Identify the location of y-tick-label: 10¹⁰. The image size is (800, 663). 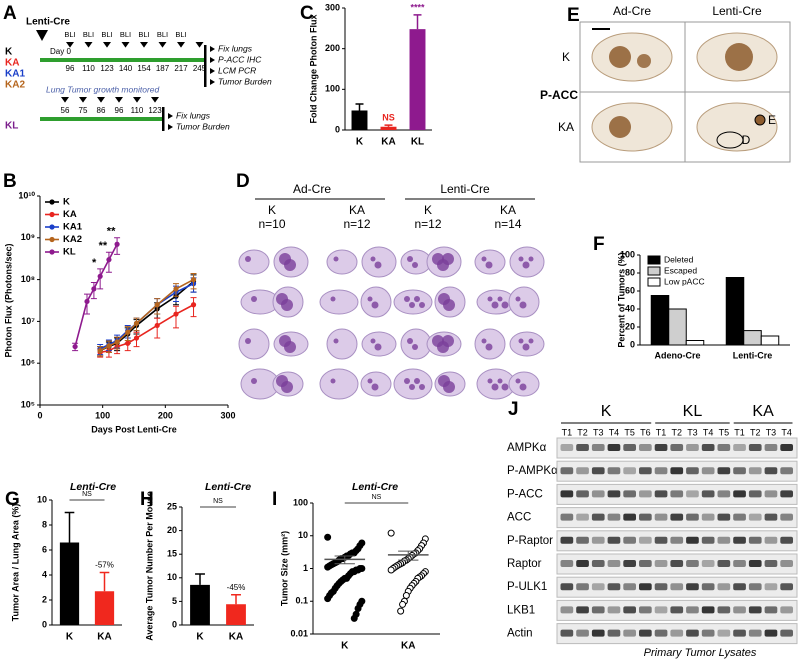
(26, 195).